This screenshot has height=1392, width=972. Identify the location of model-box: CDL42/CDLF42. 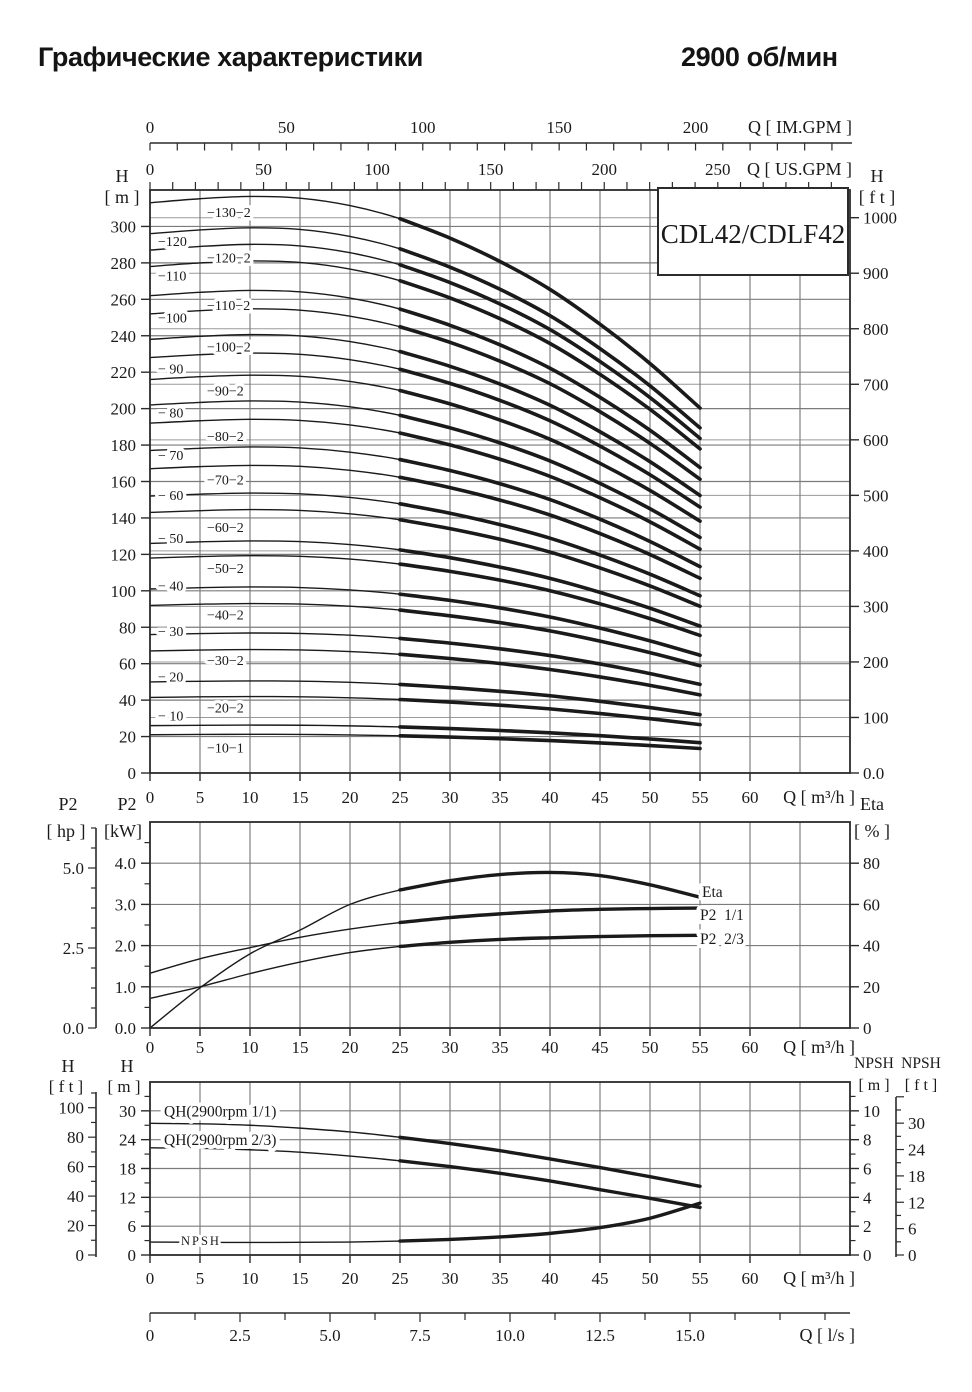
(753, 231).